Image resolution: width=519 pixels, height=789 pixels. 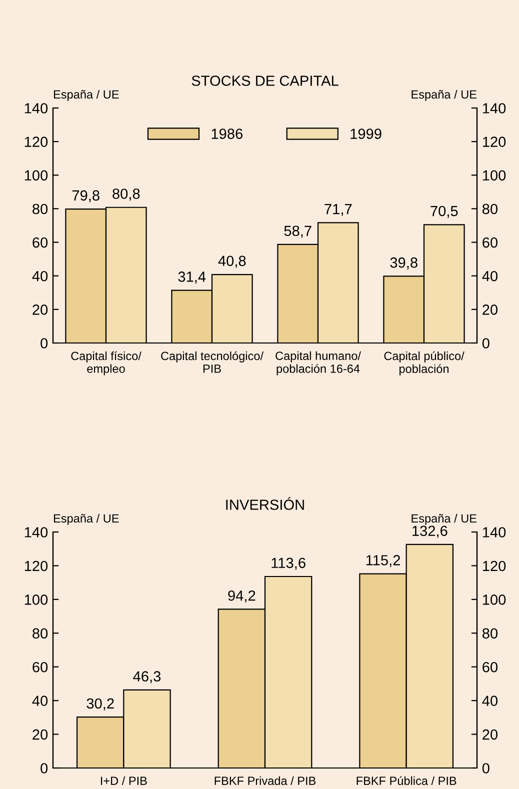 I want to click on x-tick-label: Capital tecnológico/ PIB, so click(x=212, y=362).